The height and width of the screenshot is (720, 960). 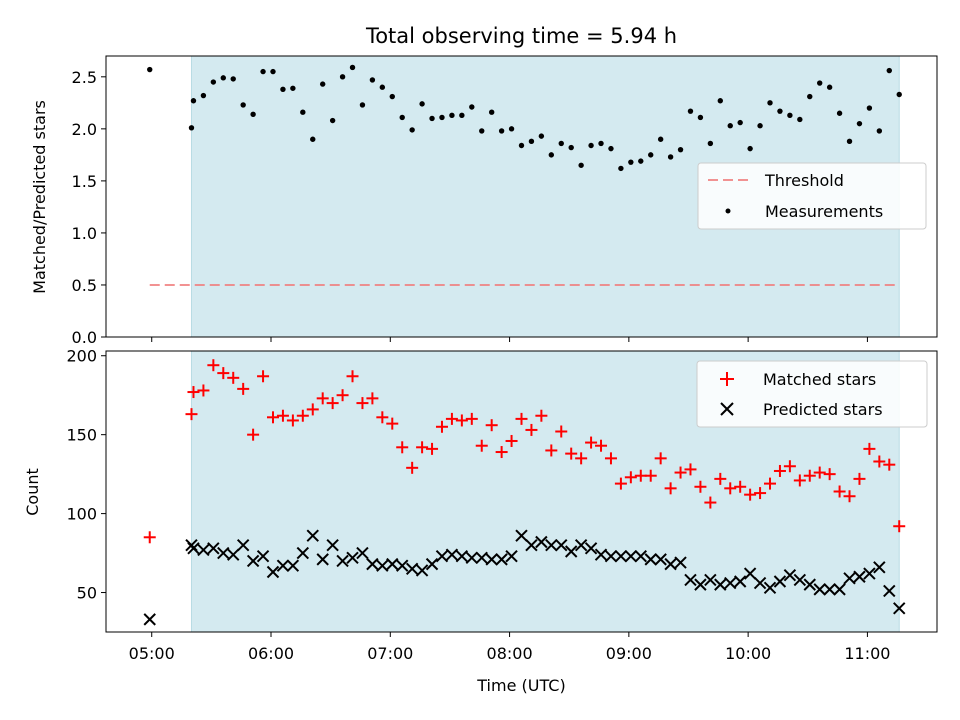 What do you see at coordinates (84, 233) in the screenshot?
I see `top-y-tick-label: 1.0` at bounding box center [84, 233].